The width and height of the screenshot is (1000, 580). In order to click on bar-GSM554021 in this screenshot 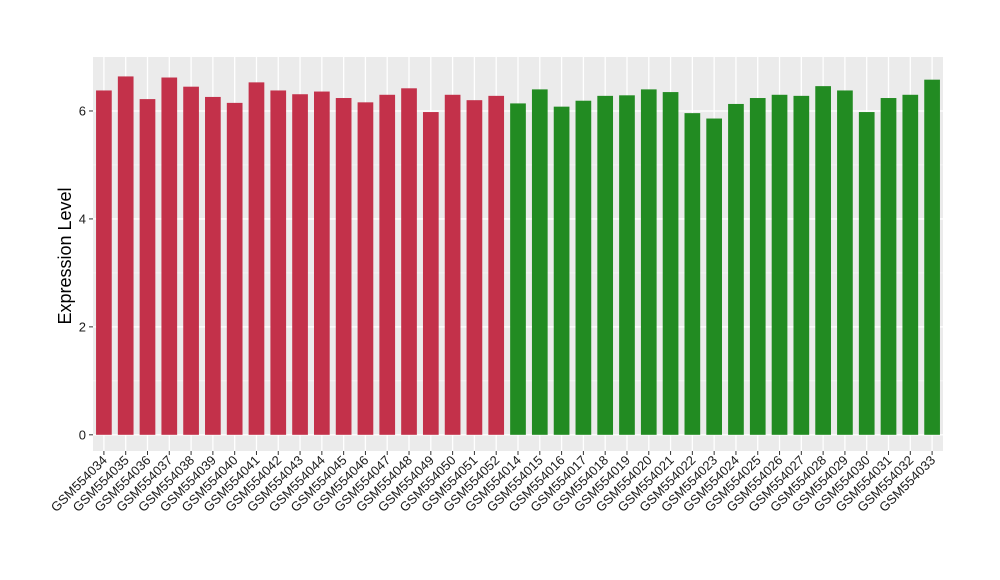, I will do `click(670, 263)`.